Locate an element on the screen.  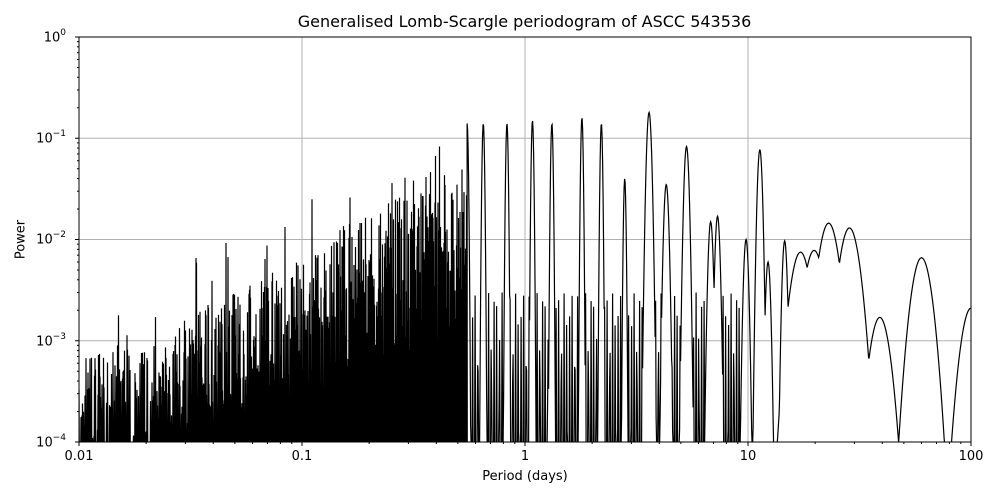
y-tick-label: 10⁻² is located at coordinates (51, 239).